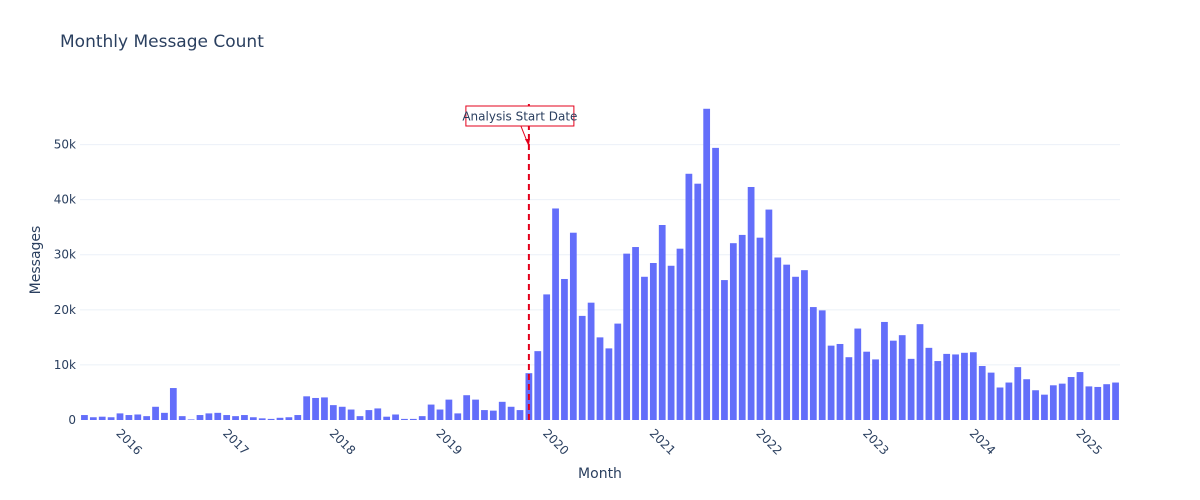 This screenshot has width=1200, height=500. I want to click on y-axis-title: Messages, so click(36, 260).